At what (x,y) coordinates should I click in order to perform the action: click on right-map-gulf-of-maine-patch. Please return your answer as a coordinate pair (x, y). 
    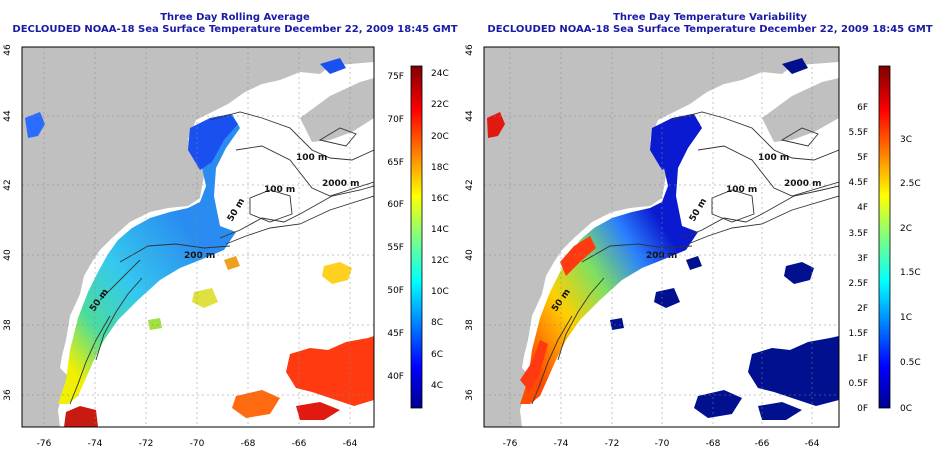
    Looking at the image, I should click on (675, 142).